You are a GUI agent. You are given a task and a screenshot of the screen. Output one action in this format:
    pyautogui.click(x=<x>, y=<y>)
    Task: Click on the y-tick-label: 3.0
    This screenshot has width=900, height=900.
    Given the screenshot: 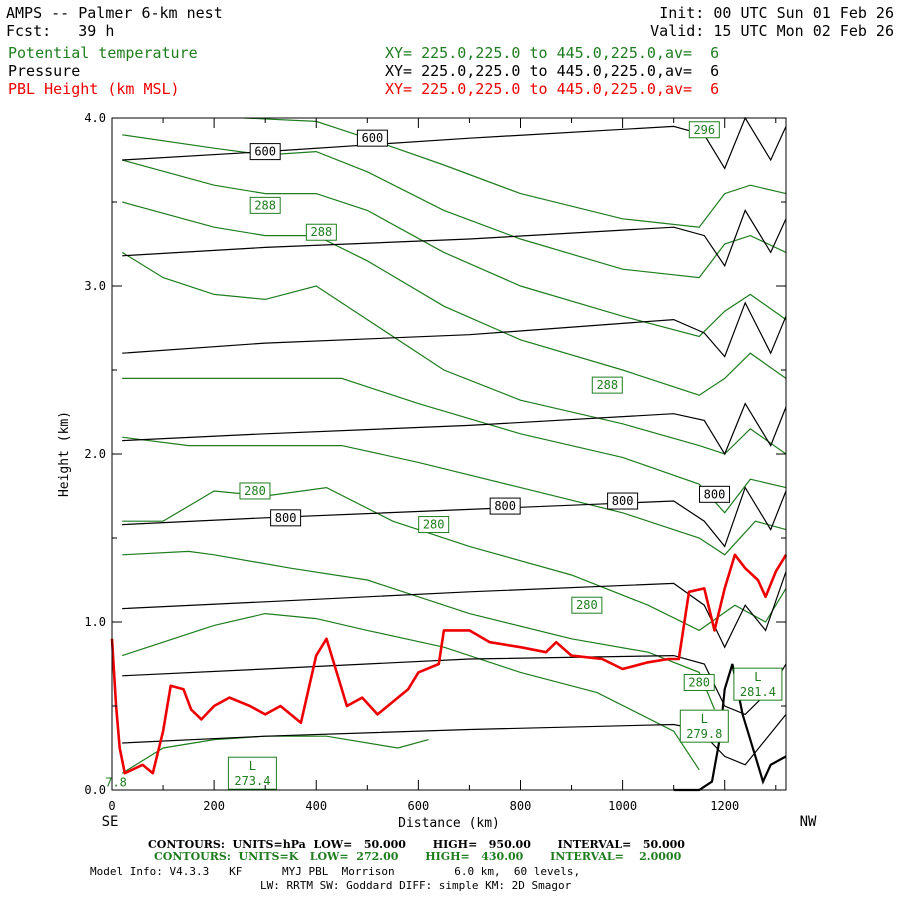 What is the action you would take?
    pyautogui.click(x=95, y=286)
    